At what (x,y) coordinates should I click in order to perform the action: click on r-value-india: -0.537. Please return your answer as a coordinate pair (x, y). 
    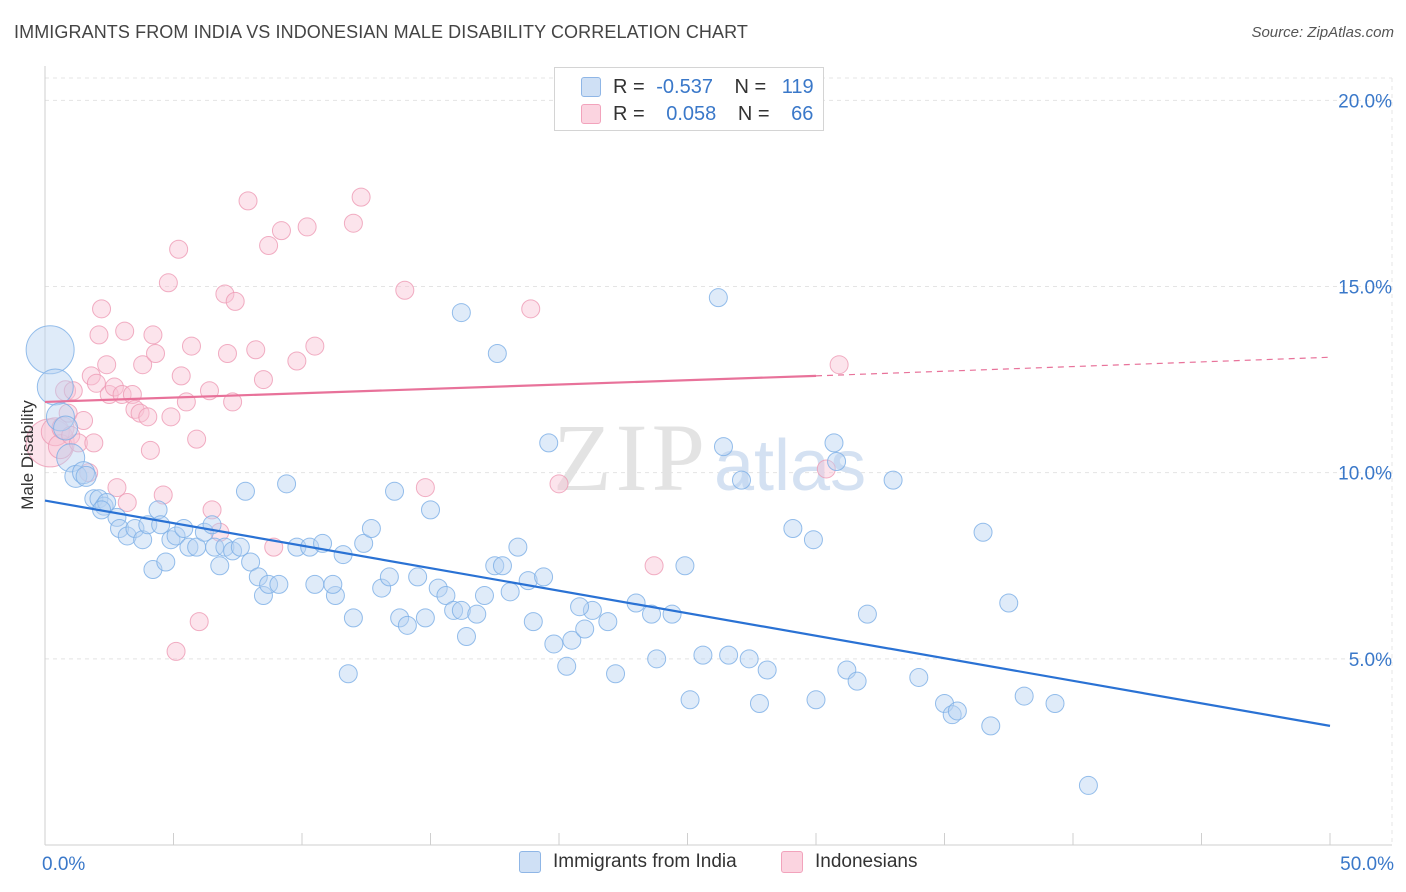
    Looking at the image, I should click on (684, 86).